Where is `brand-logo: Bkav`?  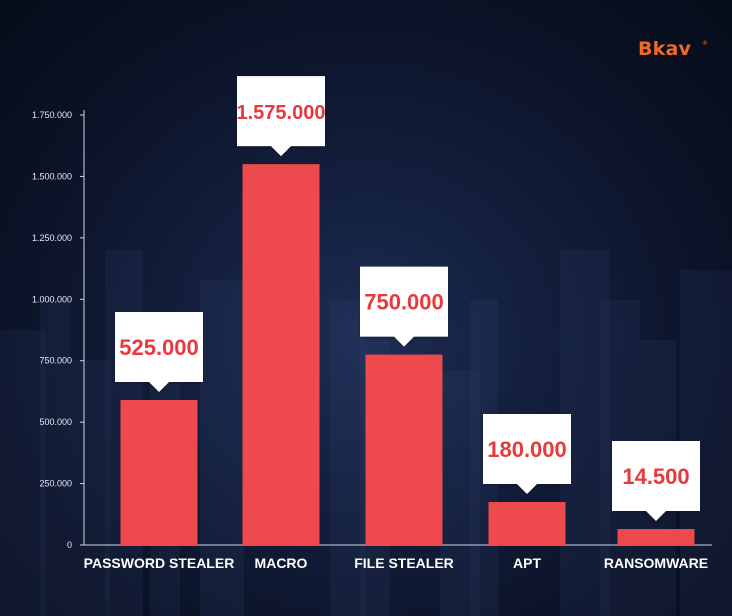
brand-logo: Bkav is located at coordinates (665, 49).